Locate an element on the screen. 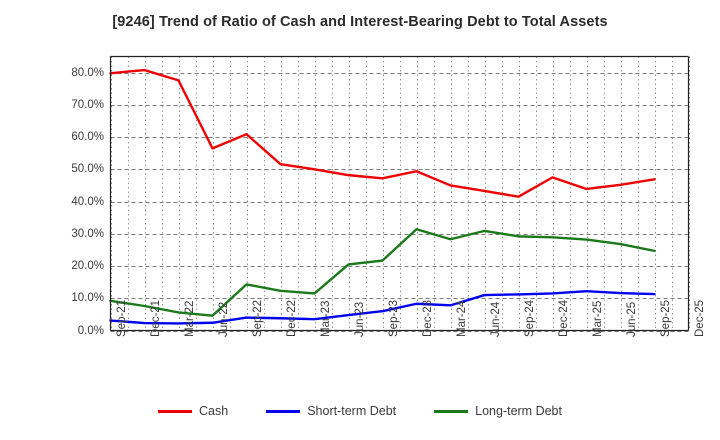 This screenshot has width=720, height=440. y-axis-tick-label: 80.0% is located at coordinates (87, 72).